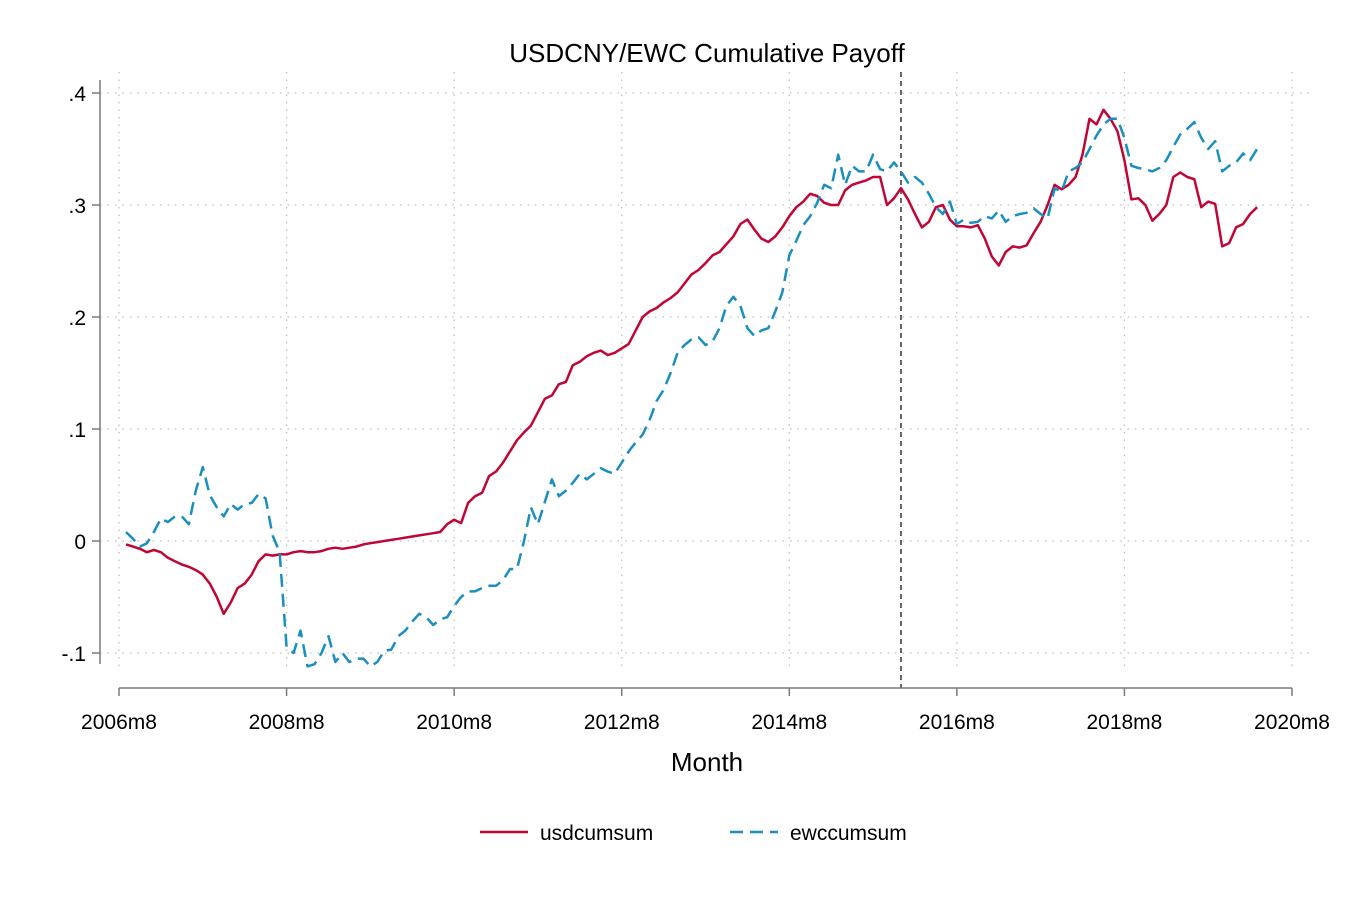 Image resolution: width=1350 pixels, height=905 pixels. I want to click on x-tick-label: 2020m8, so click(1292, 722).